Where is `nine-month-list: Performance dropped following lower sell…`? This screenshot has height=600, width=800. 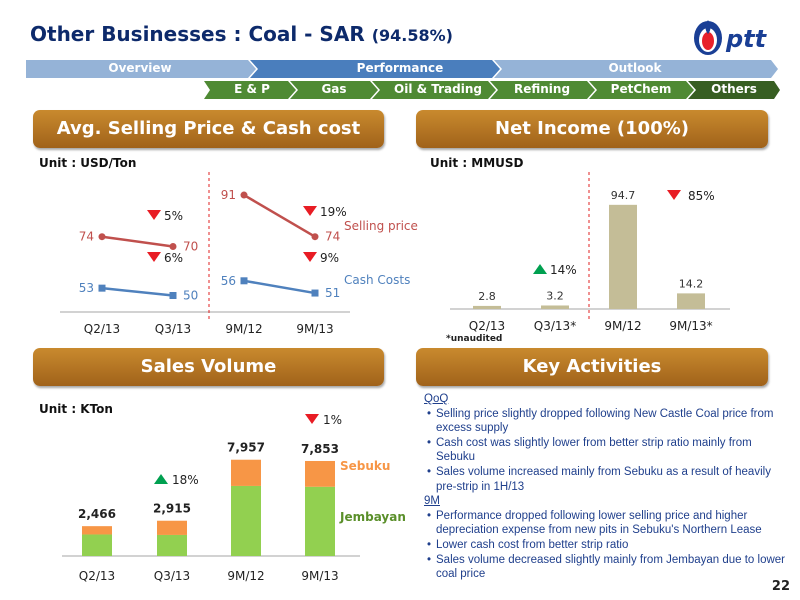
nine-month-list: Performance dropped following lower sell… is located at coordinates (606, 545).